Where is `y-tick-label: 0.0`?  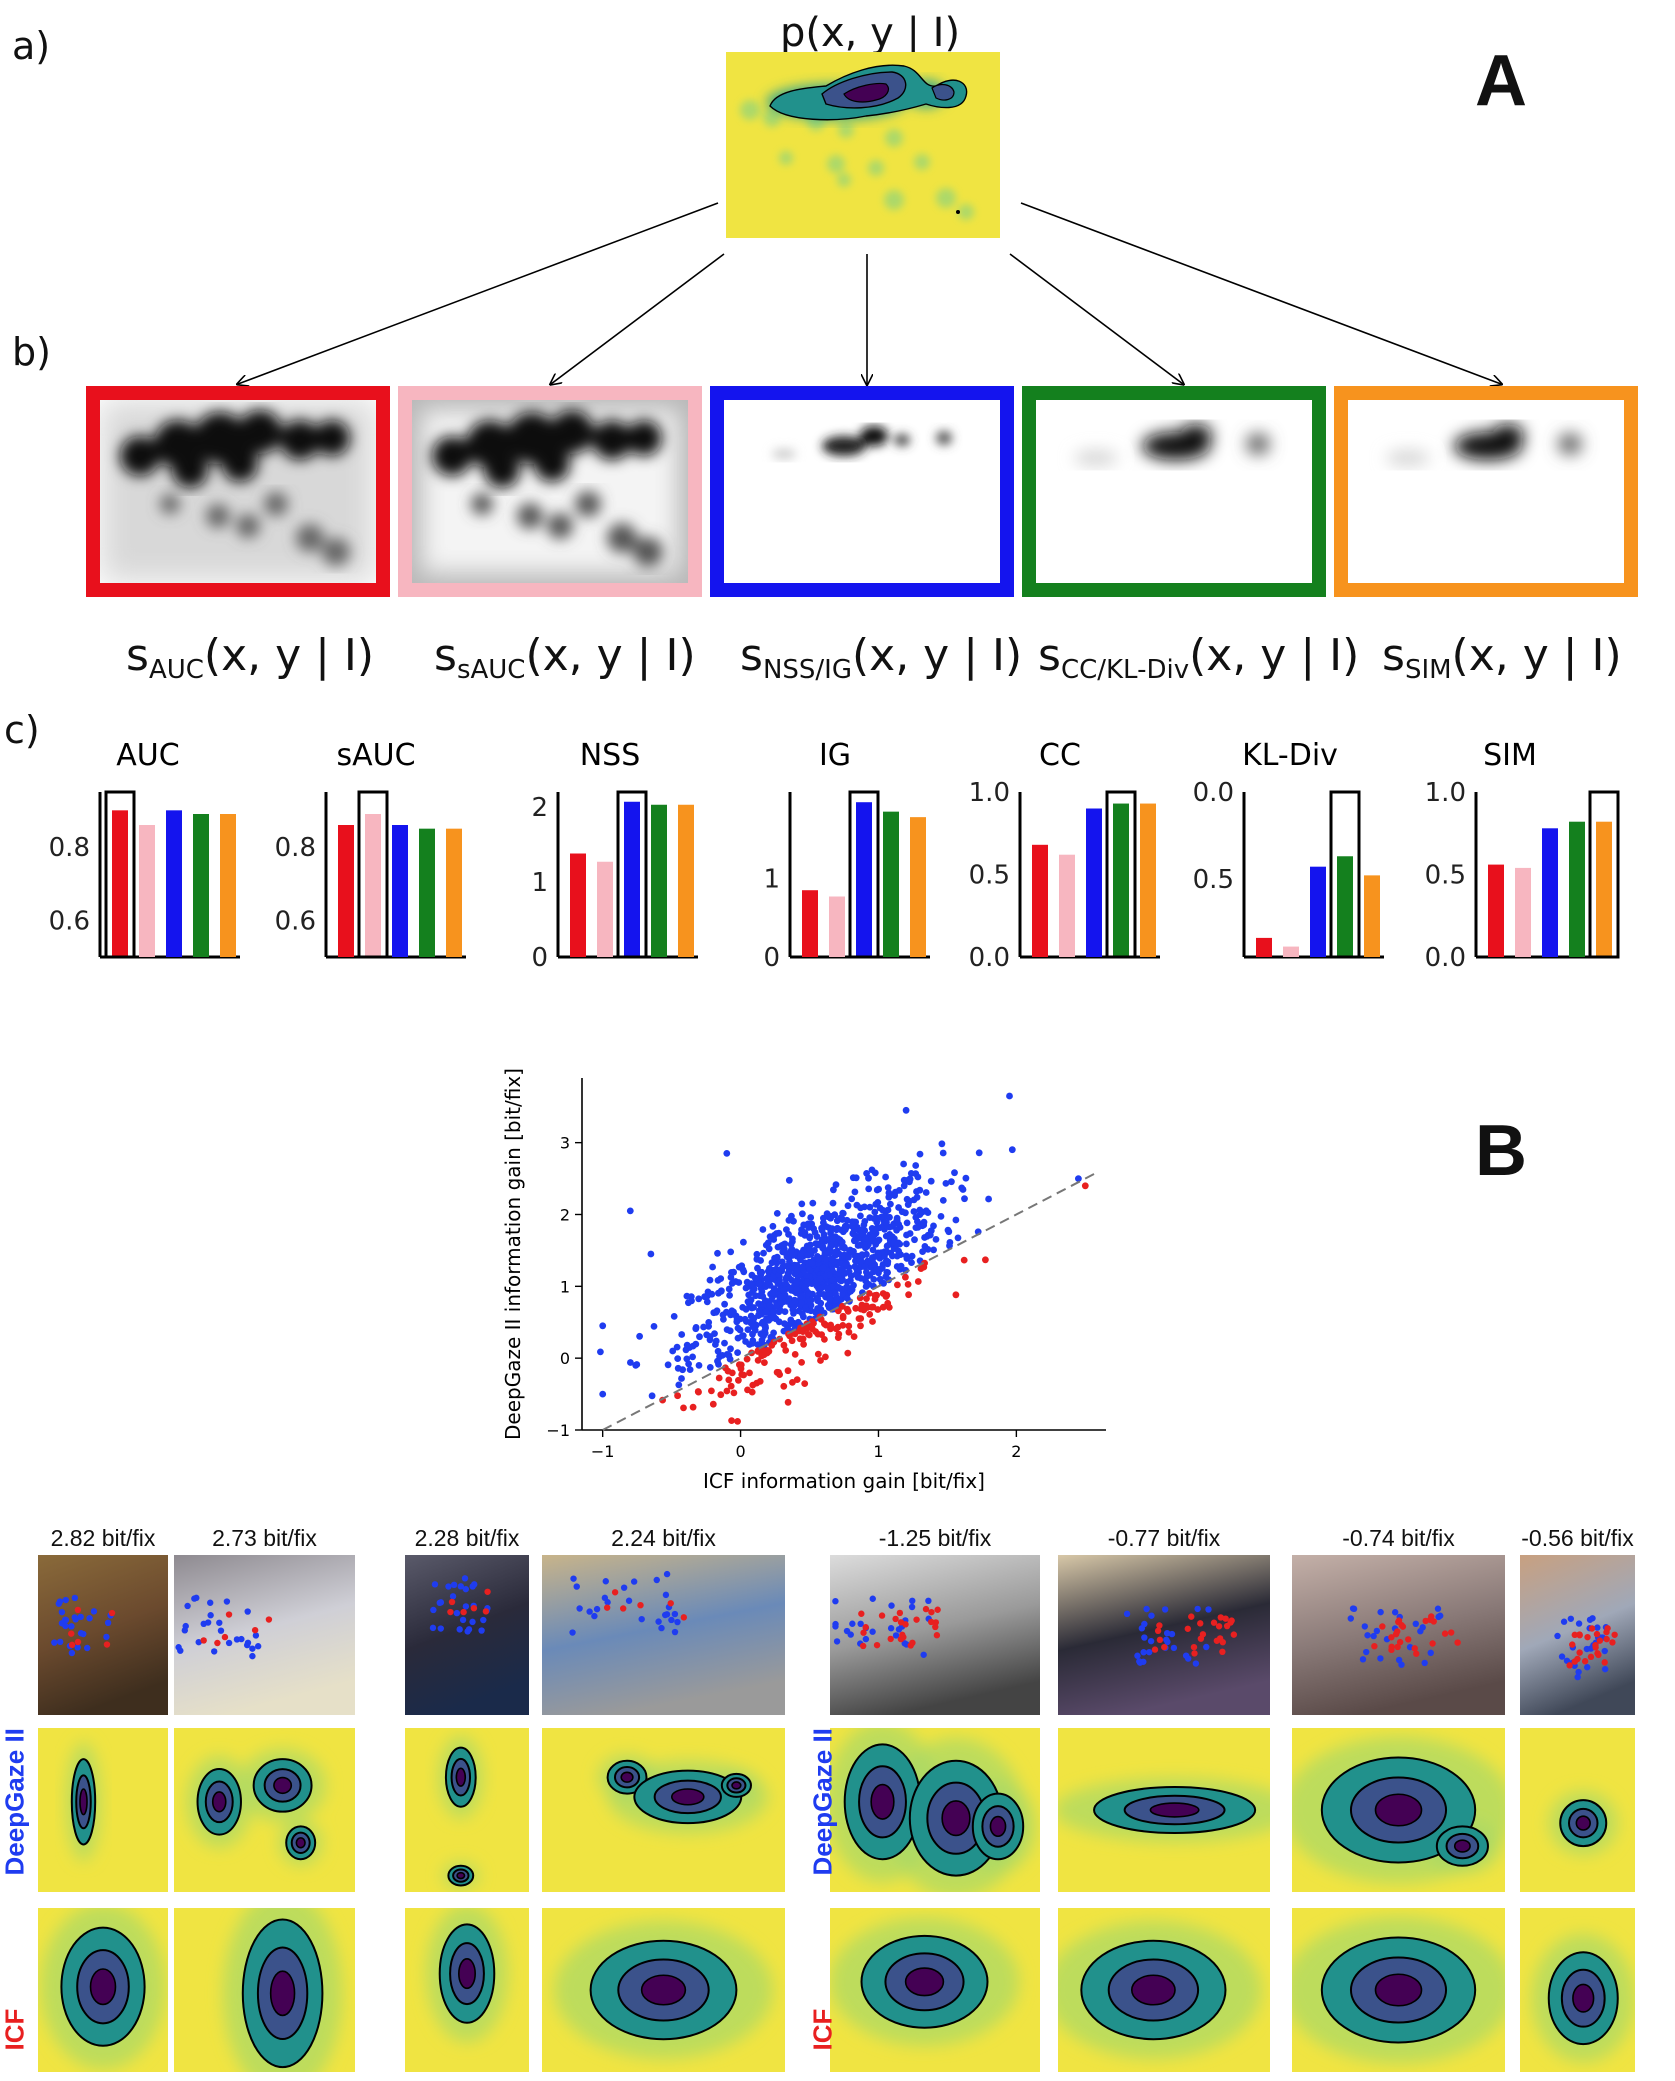
y-tick-label: 0.0 is located at coordinates (1213, 793).